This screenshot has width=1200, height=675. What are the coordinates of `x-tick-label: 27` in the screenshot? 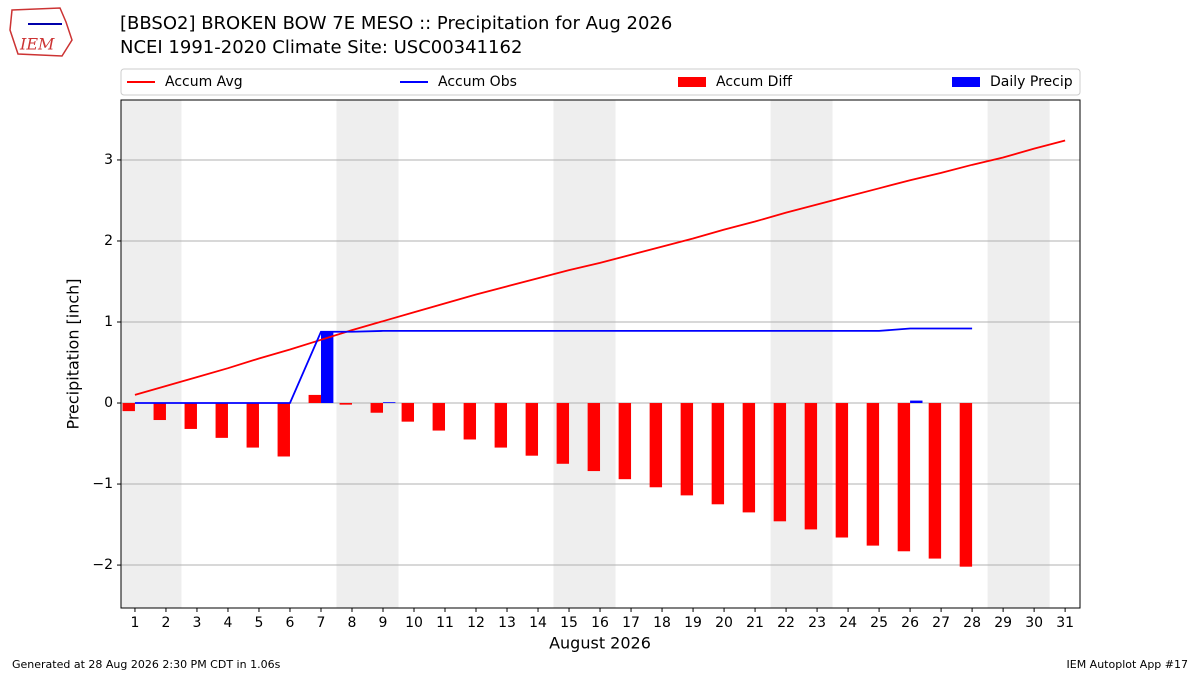 It's located at (941, 623).